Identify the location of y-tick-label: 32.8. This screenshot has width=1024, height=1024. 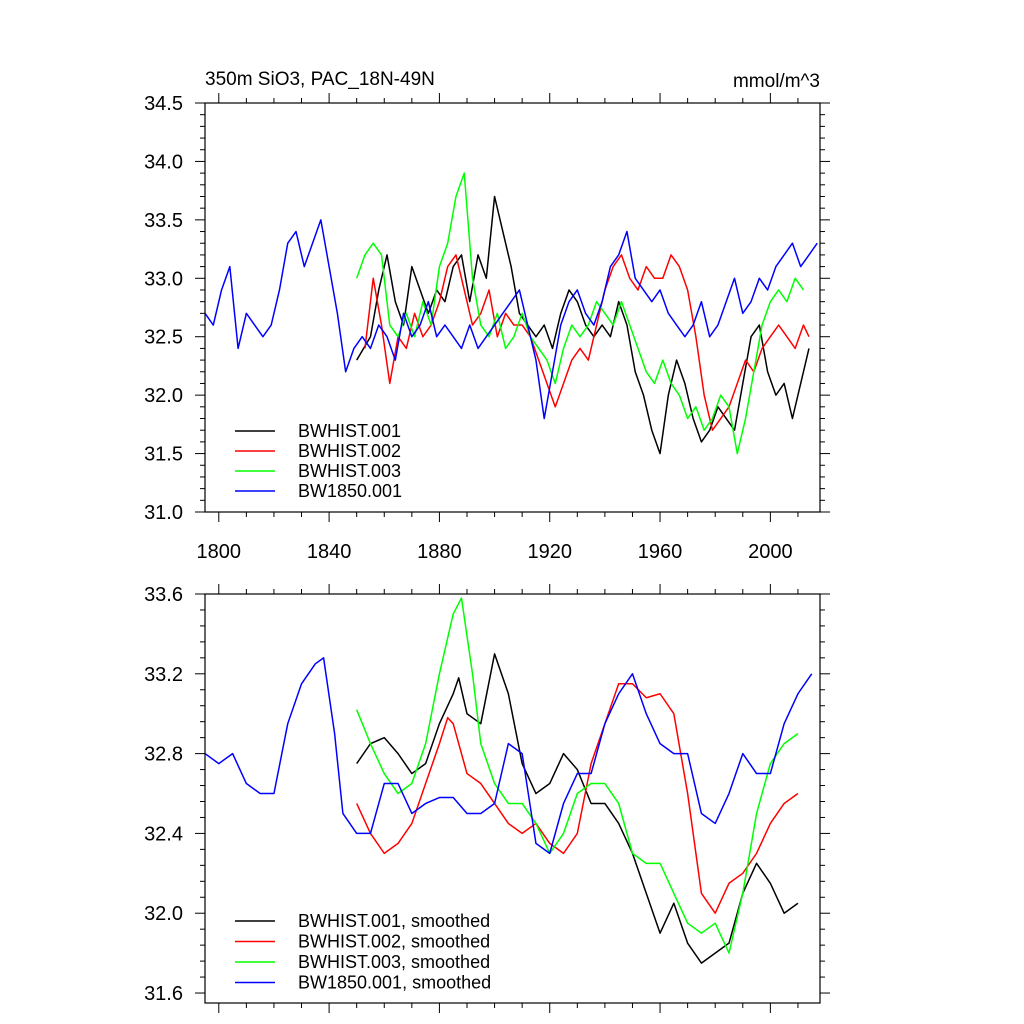
(163, 755).